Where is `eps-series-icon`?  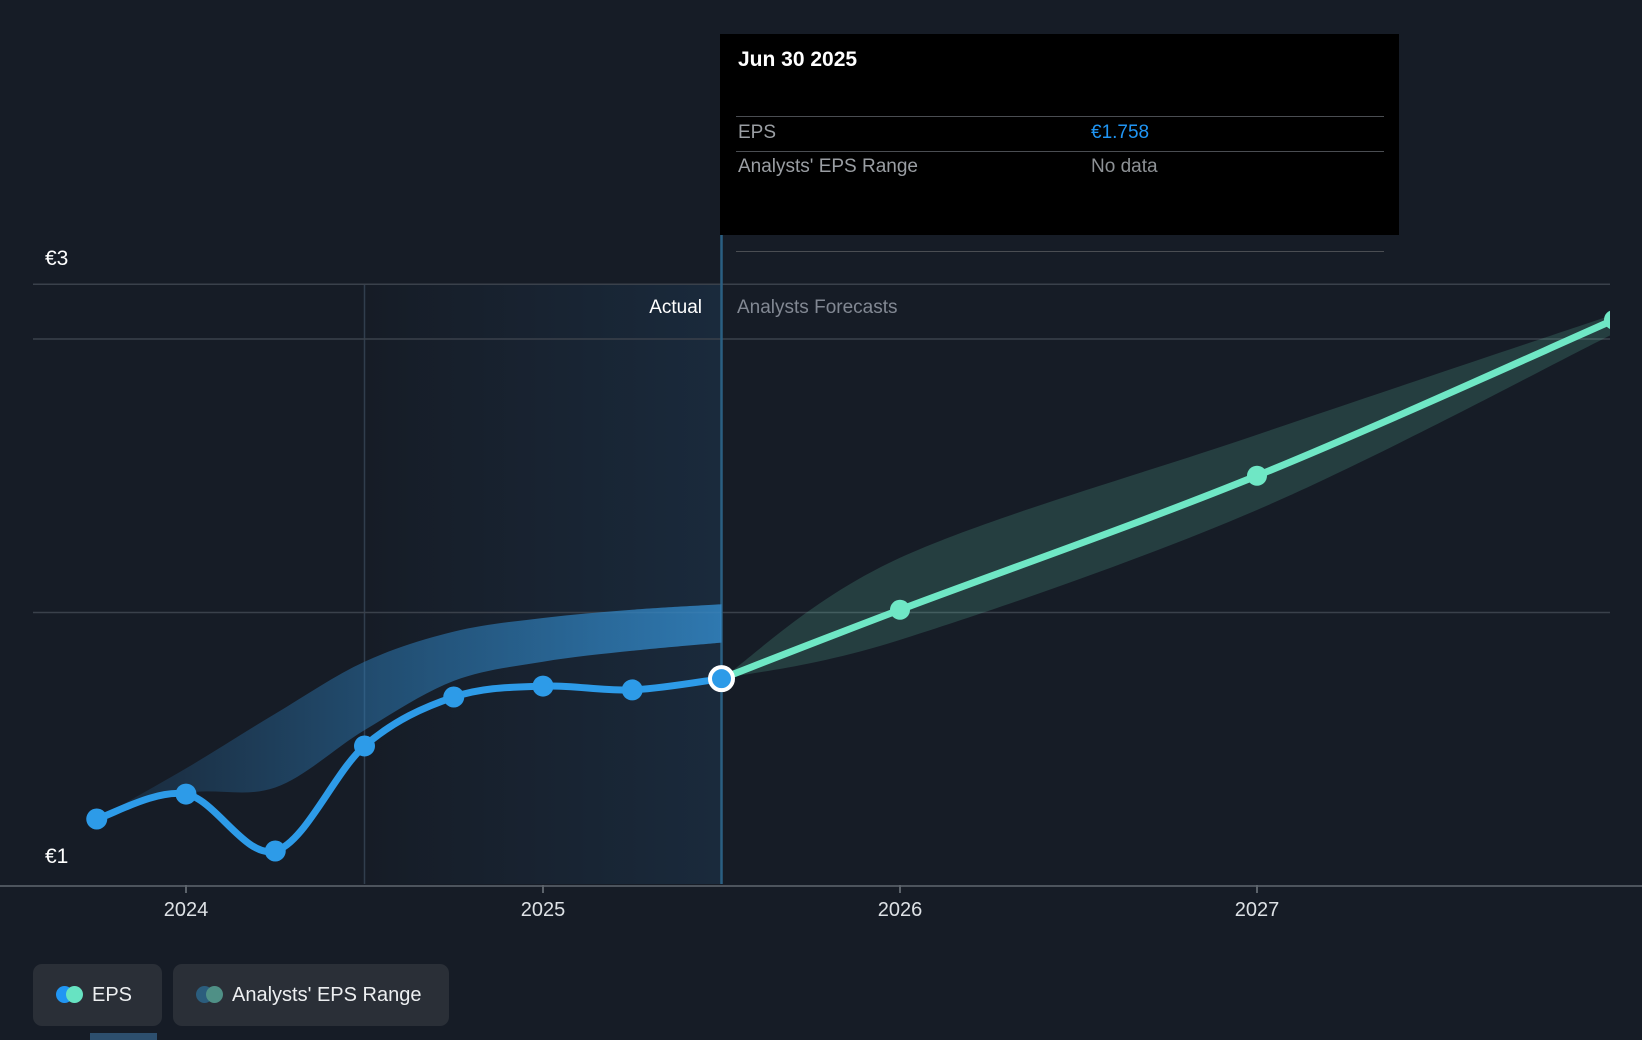
eps-series-icon is located at coordinates (69, 995).